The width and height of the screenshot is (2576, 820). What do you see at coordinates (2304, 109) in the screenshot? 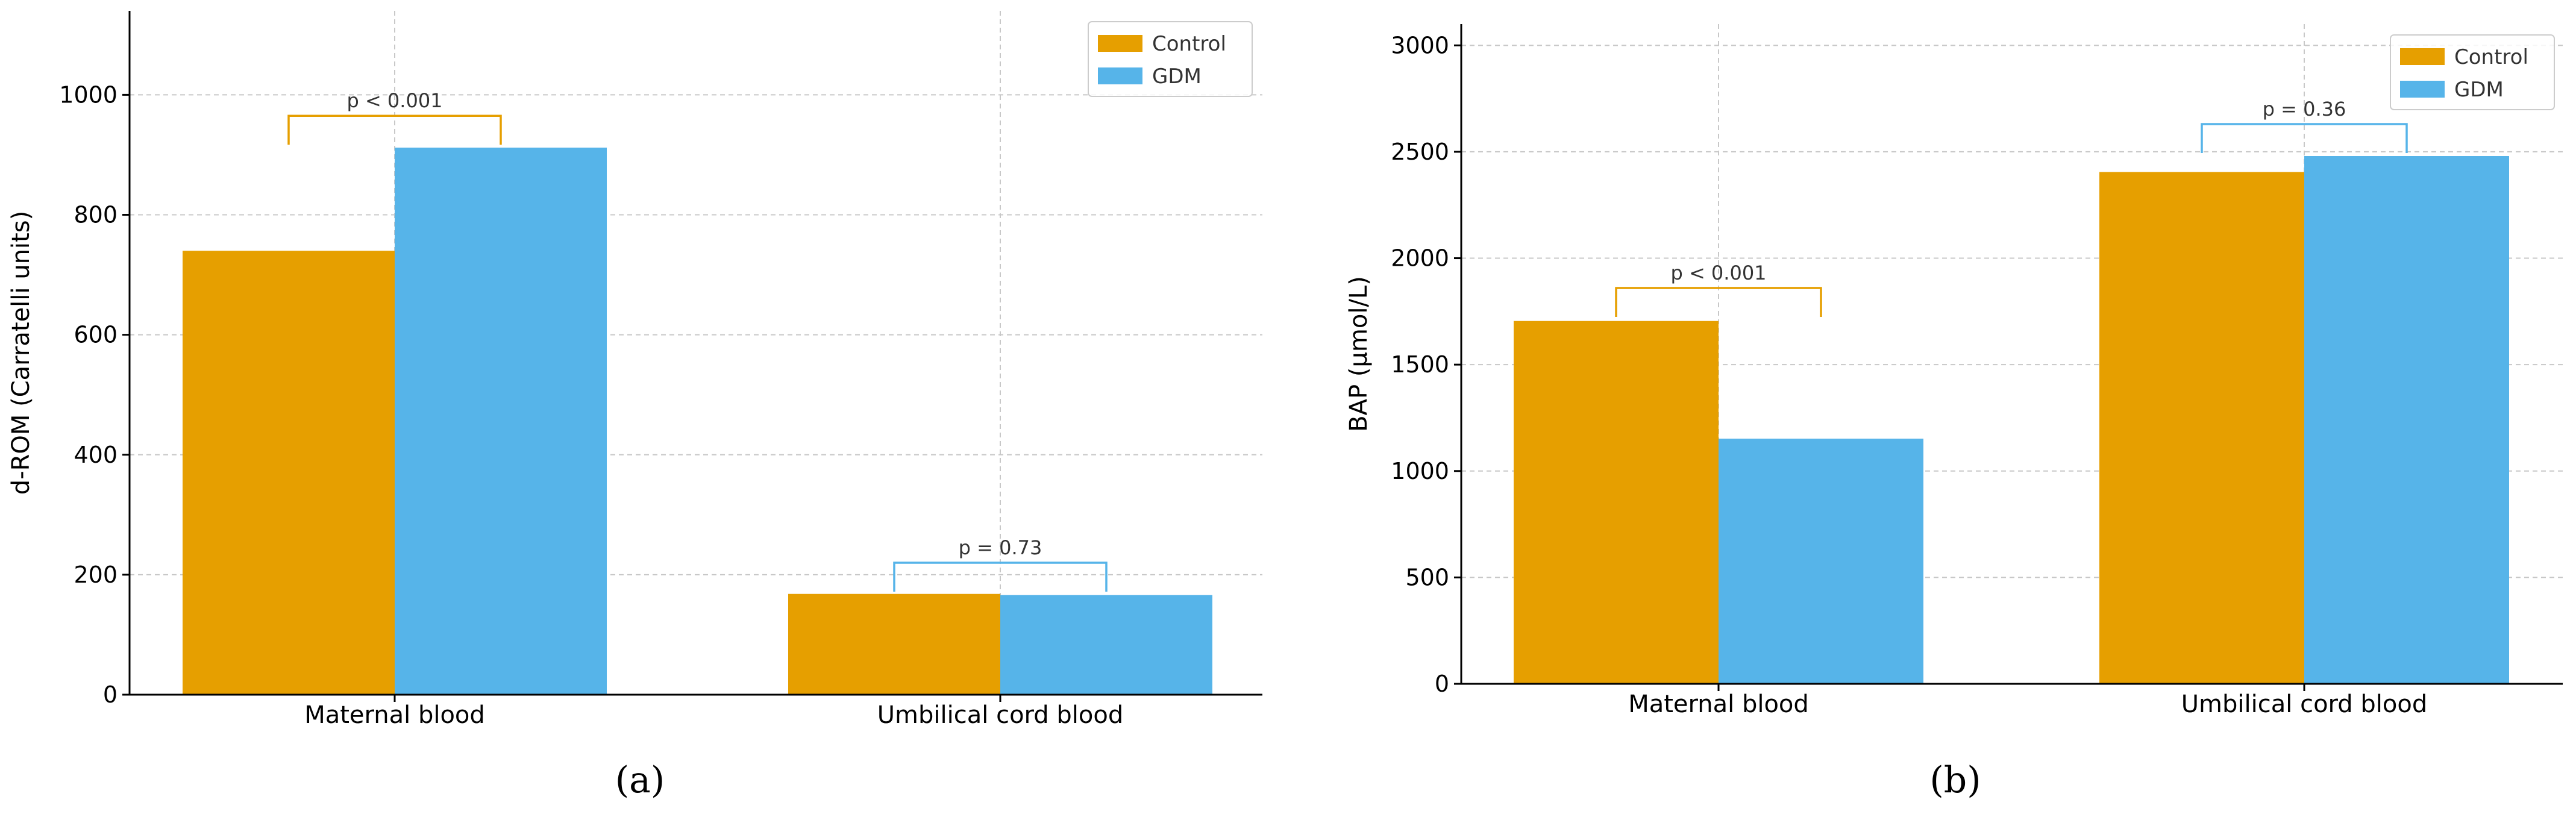
I see `p-value-annotation: p = 0.36` at bounding box center [2304, 109].